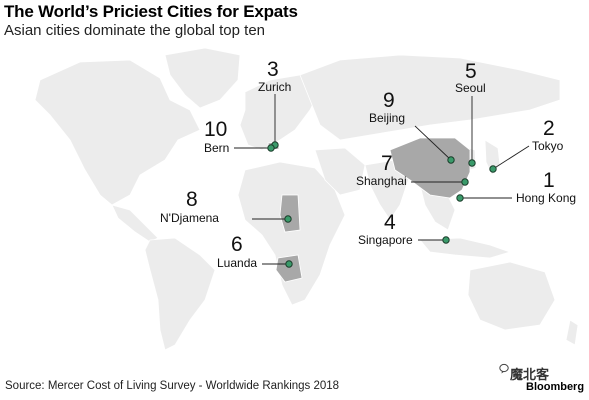 The height and width of the screenshot is (400, 589). What do you see at coordinates (451, 160) in the screenshot?
I see `marker-beijing` at bounding box center [451, 160].